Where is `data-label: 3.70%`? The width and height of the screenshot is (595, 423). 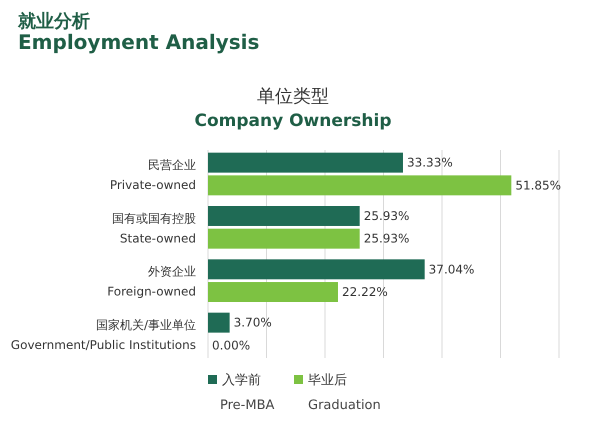
data-label: 3.70% is located at coordinates (253, 323).